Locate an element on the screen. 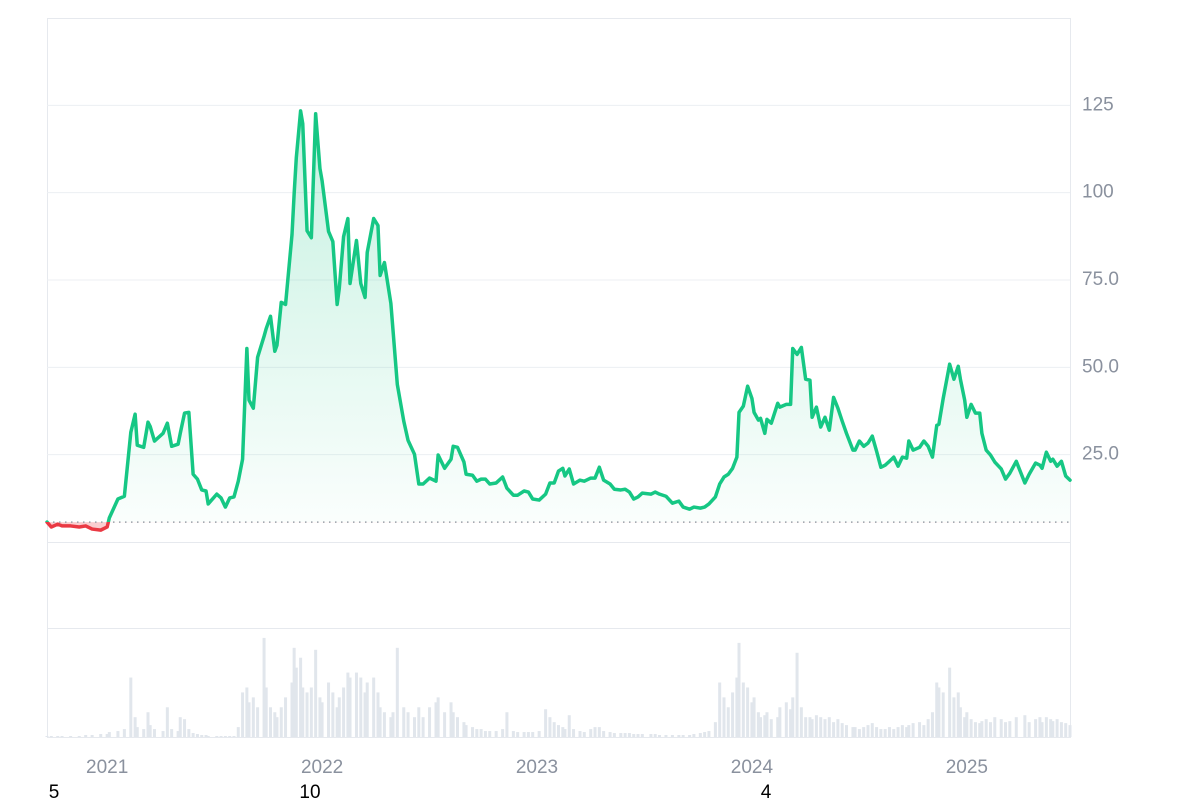 The width and height of the screenshot is (1200, 800). x-tick-label: 2021 is located at coordinates (107, 767).